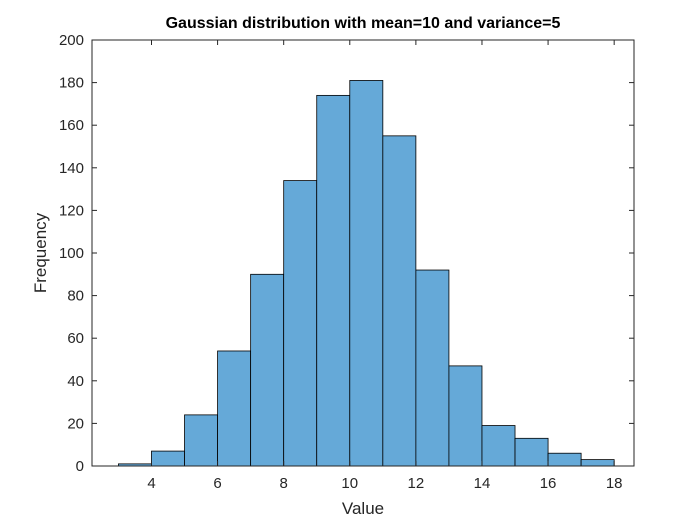 Image resolution: width=700 pixels, height=525 pixels. I want to click on y-tick-label: 60, so click(75, 338).